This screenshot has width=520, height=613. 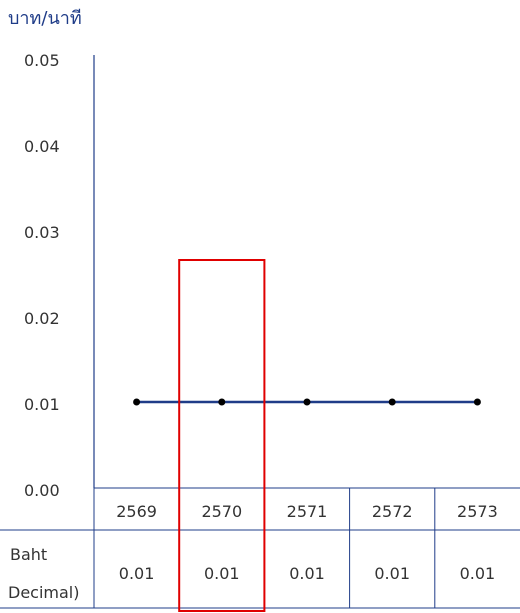 I want to click on y-tick-label: 0.03, so click(x=42, y=232).